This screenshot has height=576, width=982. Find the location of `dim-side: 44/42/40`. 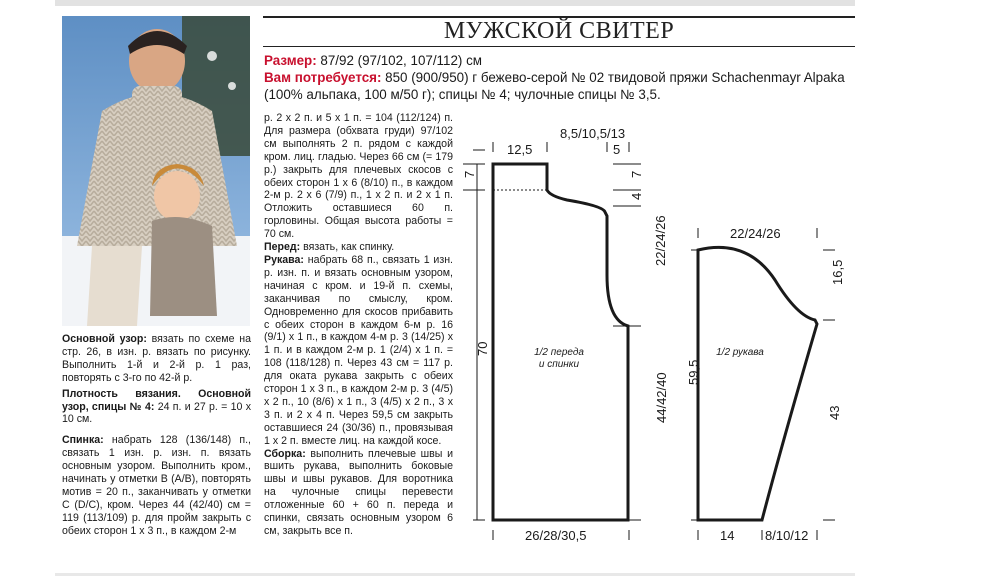

dim-side: 44/42/40 is located at coordinates (661, 397).